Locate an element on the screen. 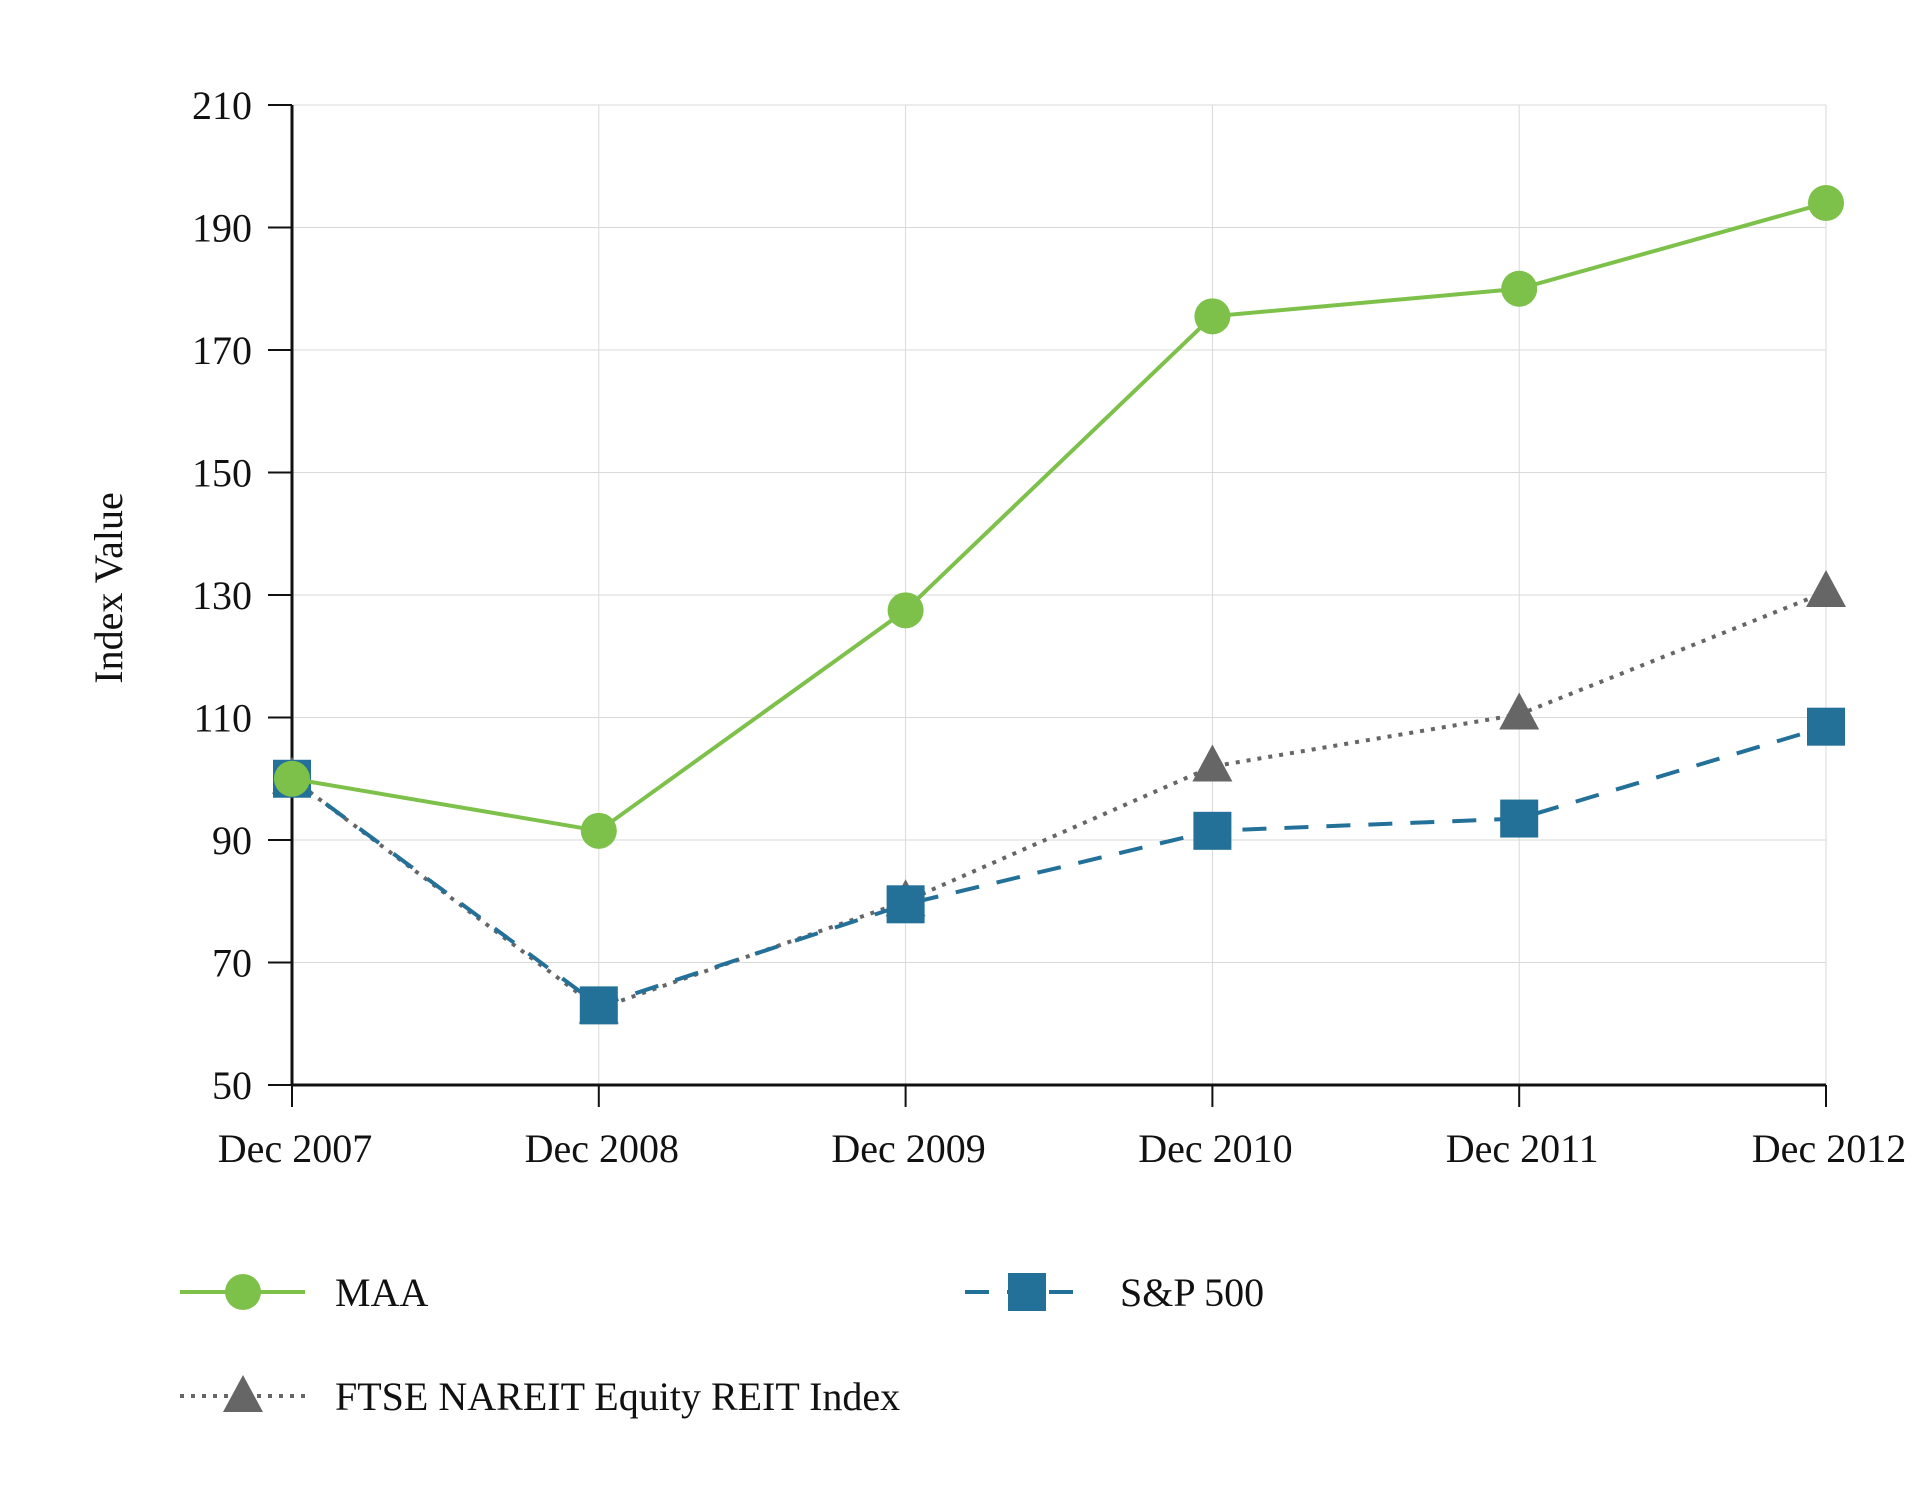  y-tick-label-2: 90 is located at coordinates (232, 840).